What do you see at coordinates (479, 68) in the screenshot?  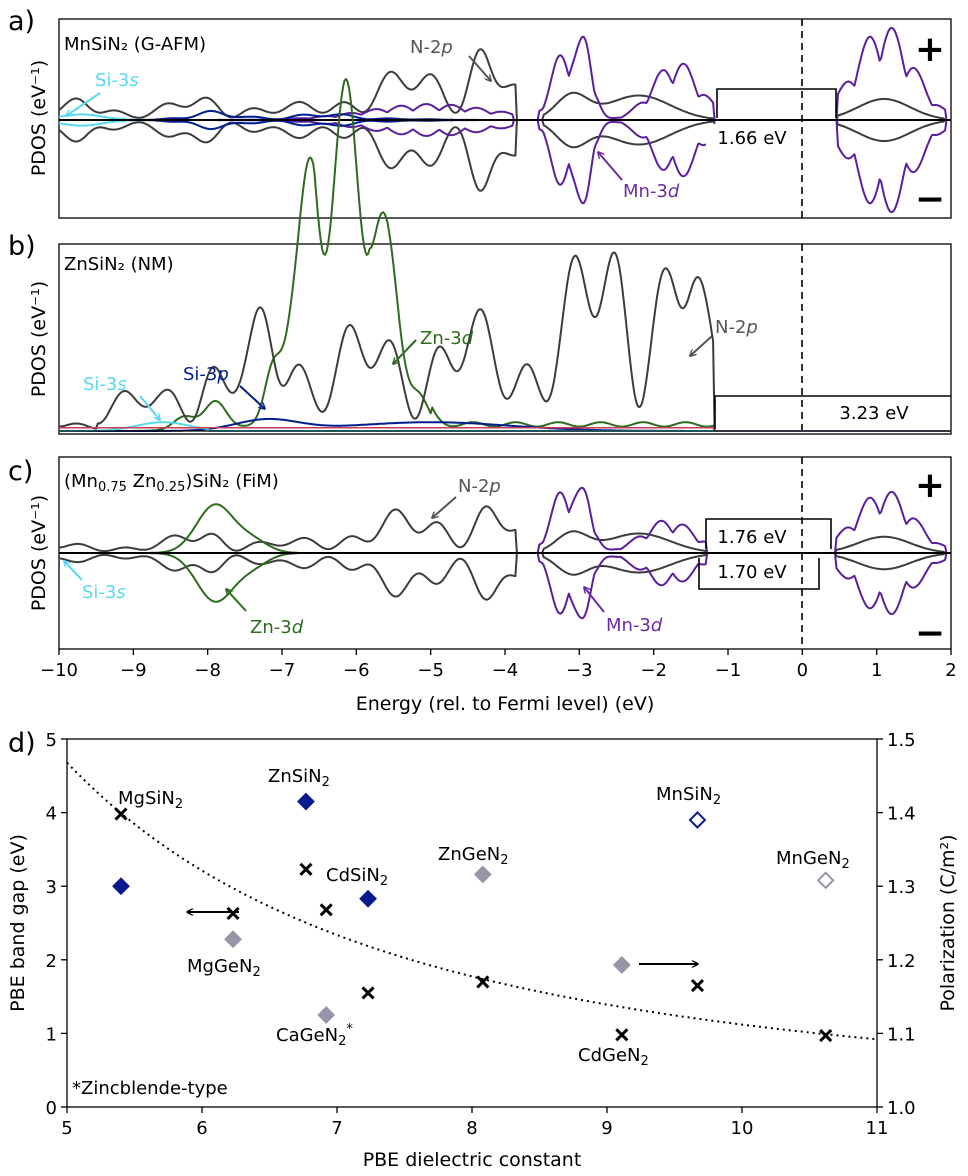 I see `panel-a-n2p-arrow` at bounding box center [479, 68].